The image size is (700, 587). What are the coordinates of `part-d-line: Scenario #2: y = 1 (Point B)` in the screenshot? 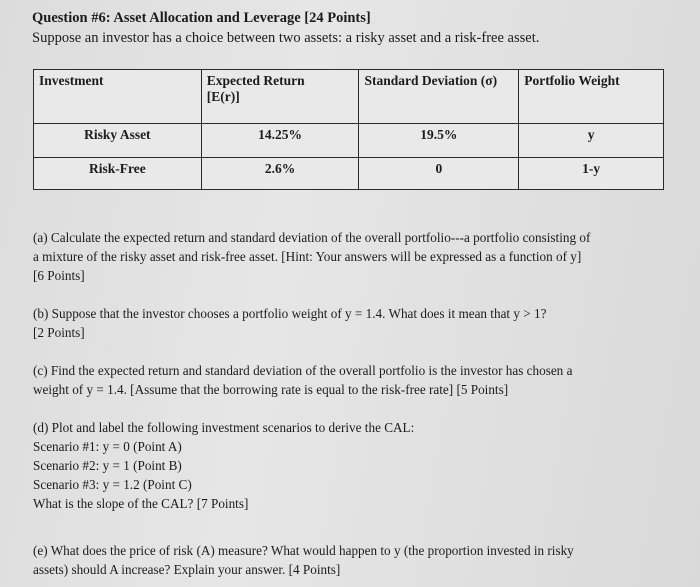 It's located at (107, 465).